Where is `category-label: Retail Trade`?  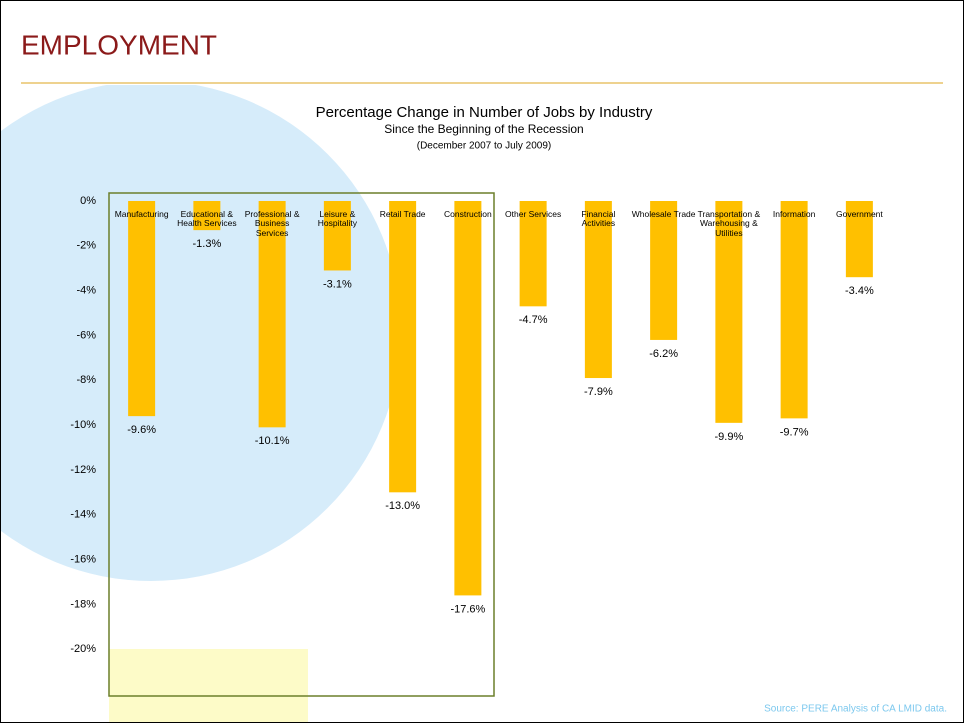 category-label: Retail Trade is located at coordinates (402, 214).